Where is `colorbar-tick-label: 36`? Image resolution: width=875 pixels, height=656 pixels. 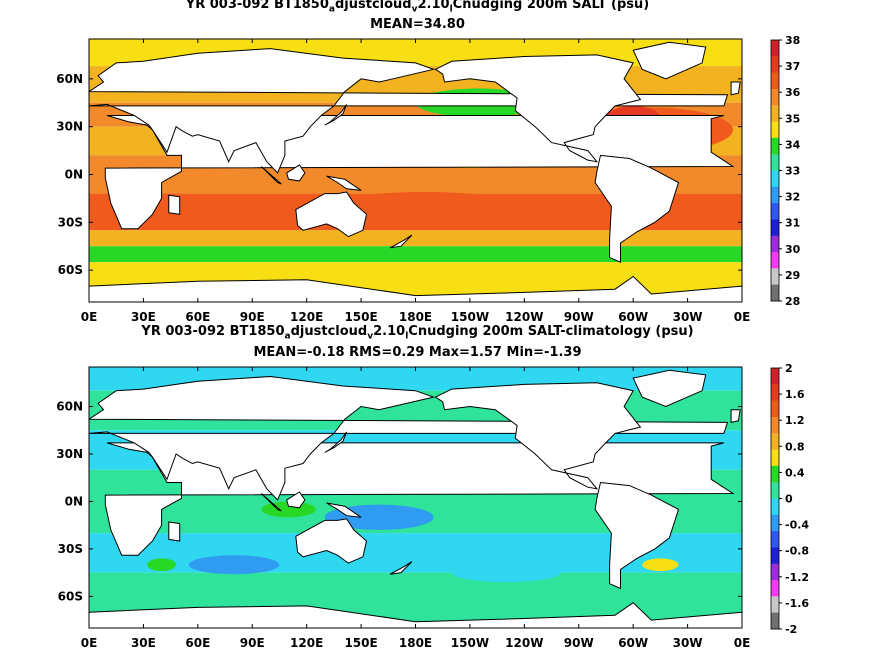
colorbar-tick-label: 36 is located at coordinates (793, 92).